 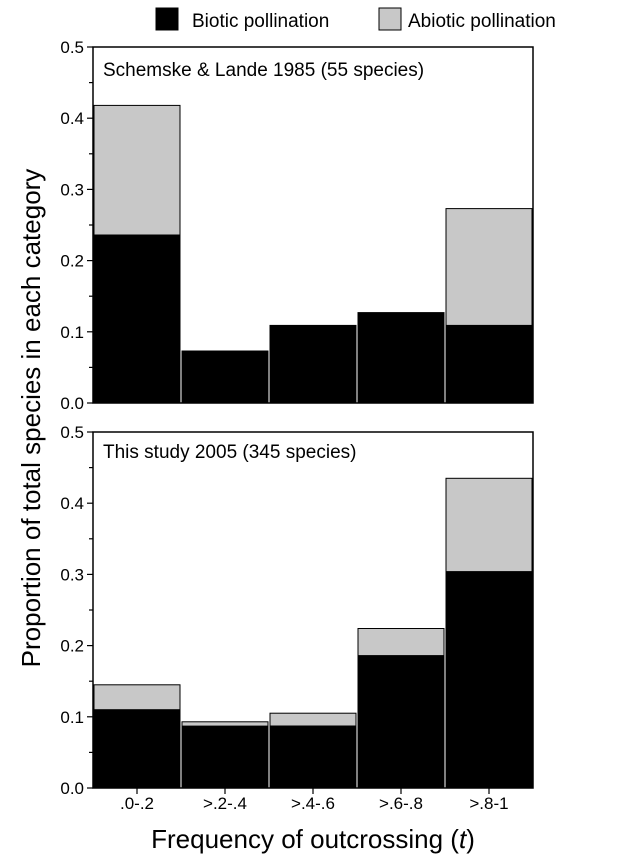 What do you see at coordinates (260, 21) in the screenshot?
I see `legend-label-biotic: Biotic pollination` at bounding box center [260, 21].